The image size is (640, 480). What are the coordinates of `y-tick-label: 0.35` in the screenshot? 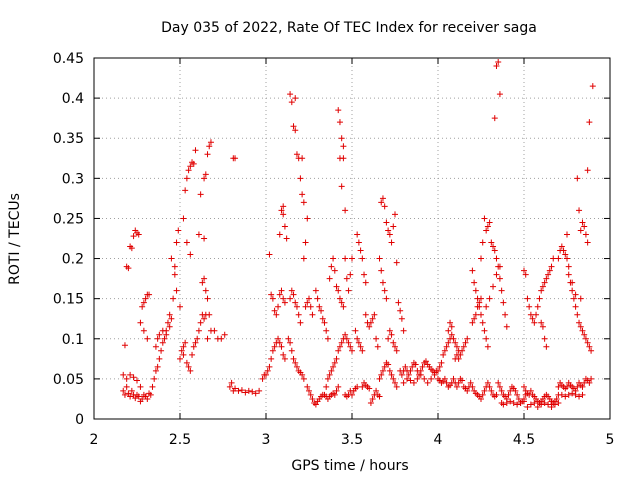 It's located at (68, 139).